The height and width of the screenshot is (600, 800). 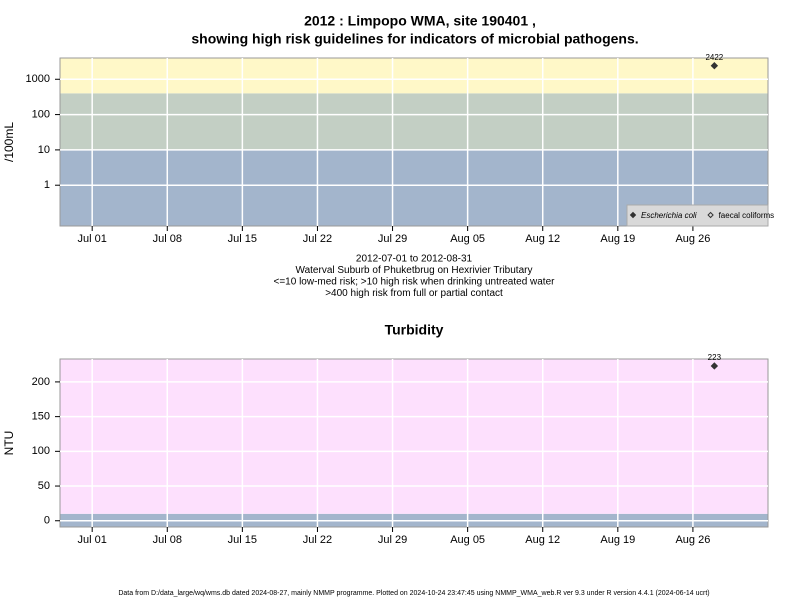 What do you see at coordinates (47, 521) in the screenshot?
I see `y-tick-label: 0` at bounding box center [47, 521].